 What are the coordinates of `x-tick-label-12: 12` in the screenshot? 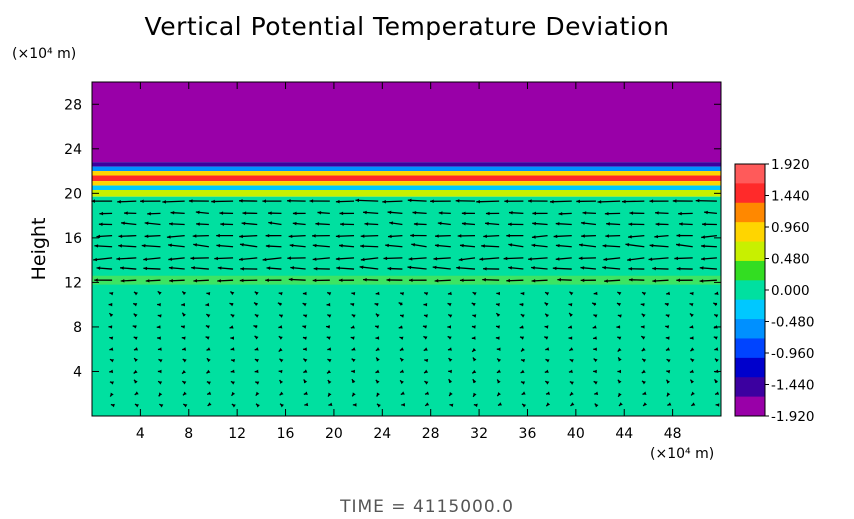 It's located at (237, 434).